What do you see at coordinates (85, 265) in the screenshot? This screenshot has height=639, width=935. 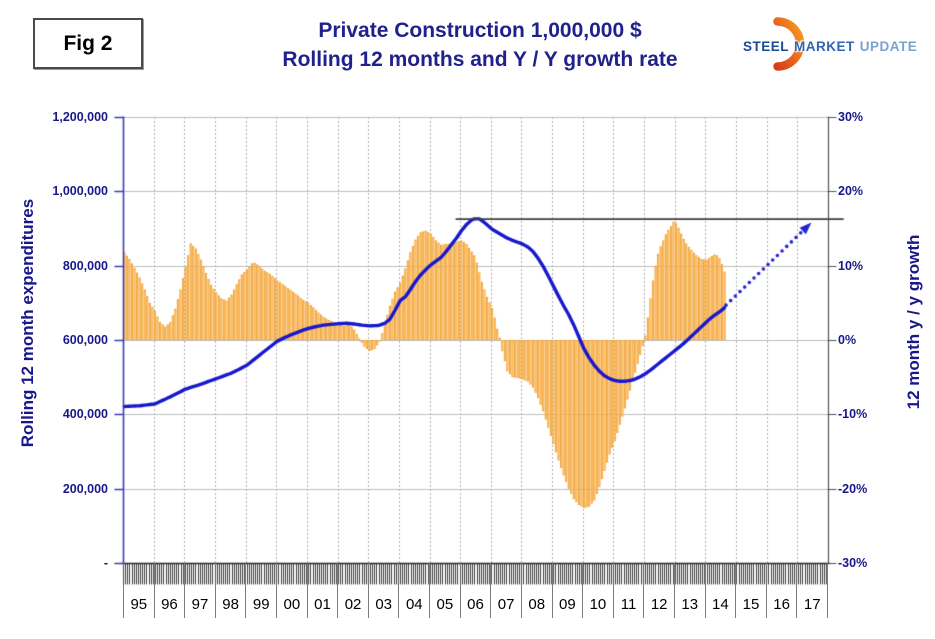 I see `left-axis-tick-label: 800,000` at bounding box center [85, 265].